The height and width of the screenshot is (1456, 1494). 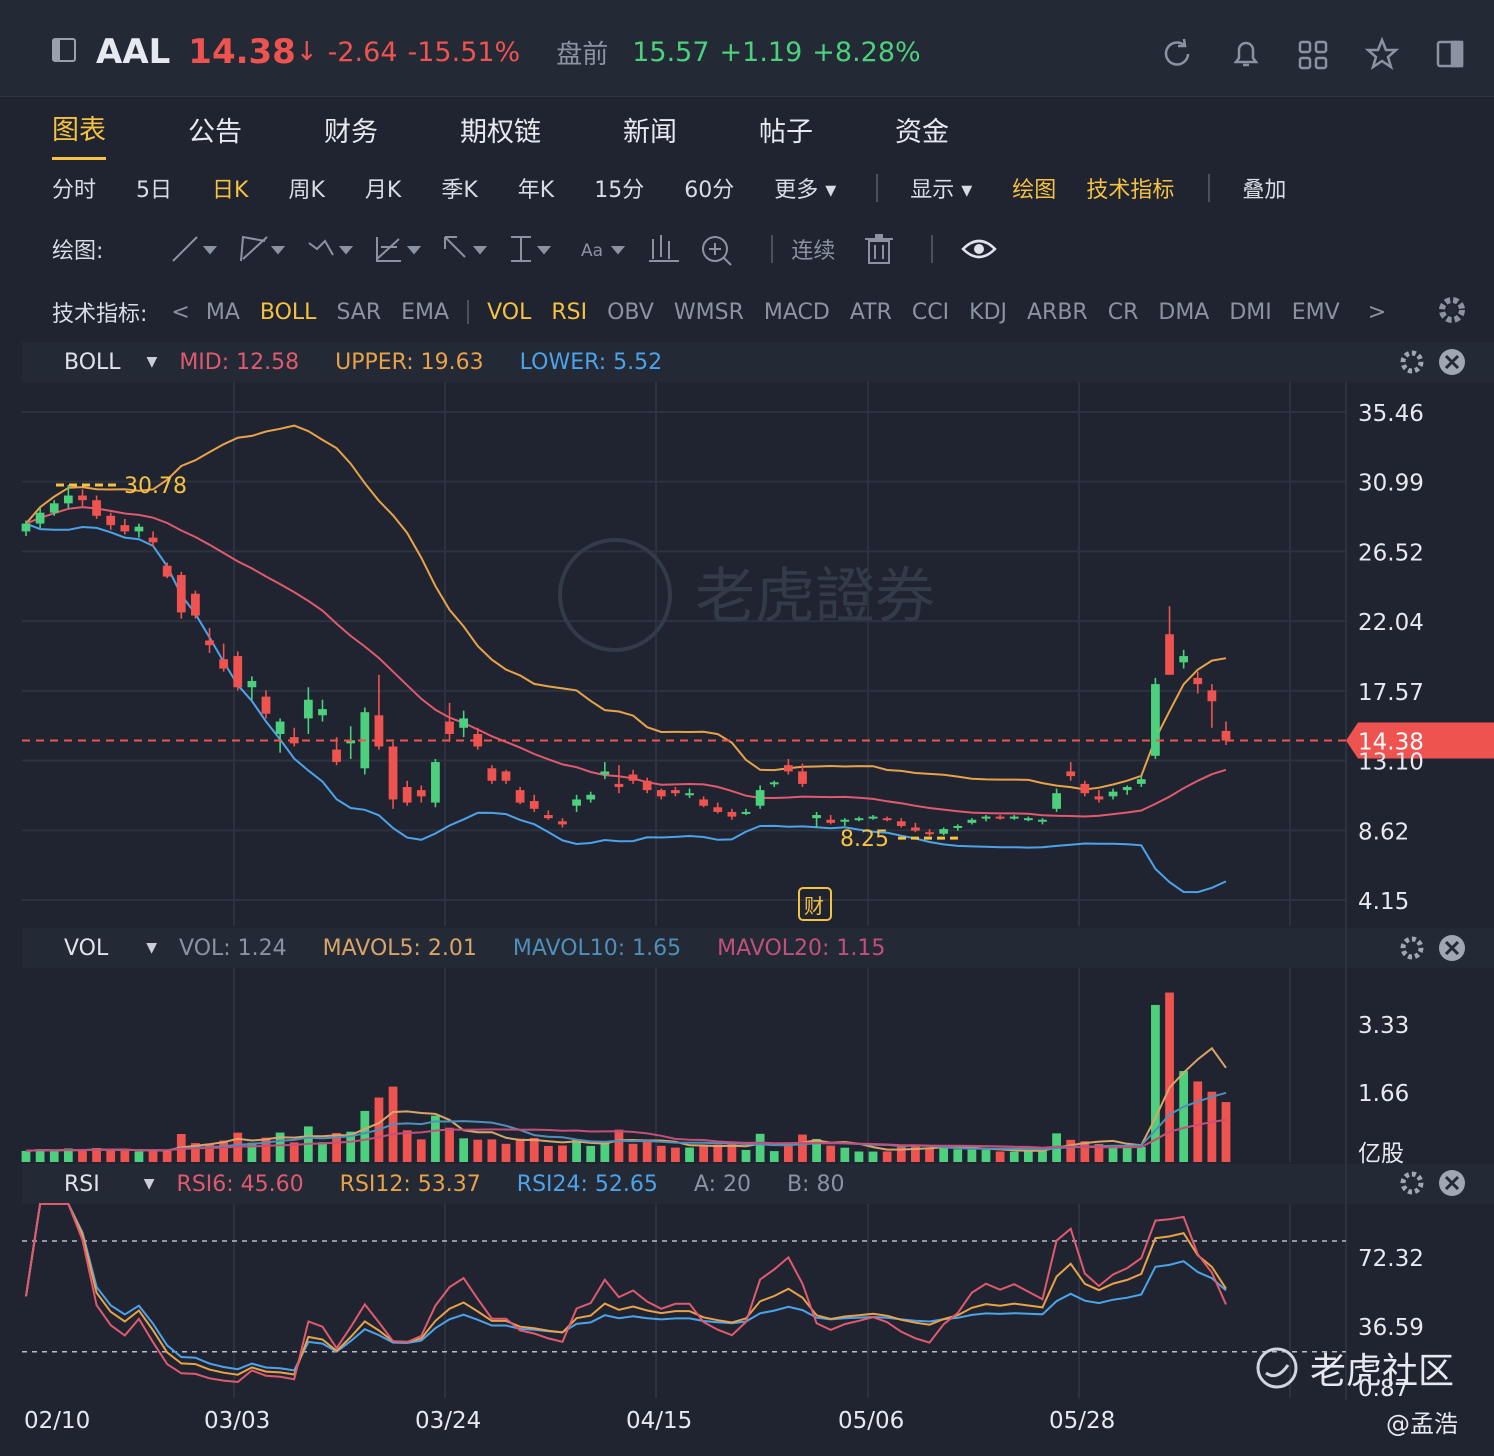 I want to click on period-daily: 日K, so click(x=230, y=190).